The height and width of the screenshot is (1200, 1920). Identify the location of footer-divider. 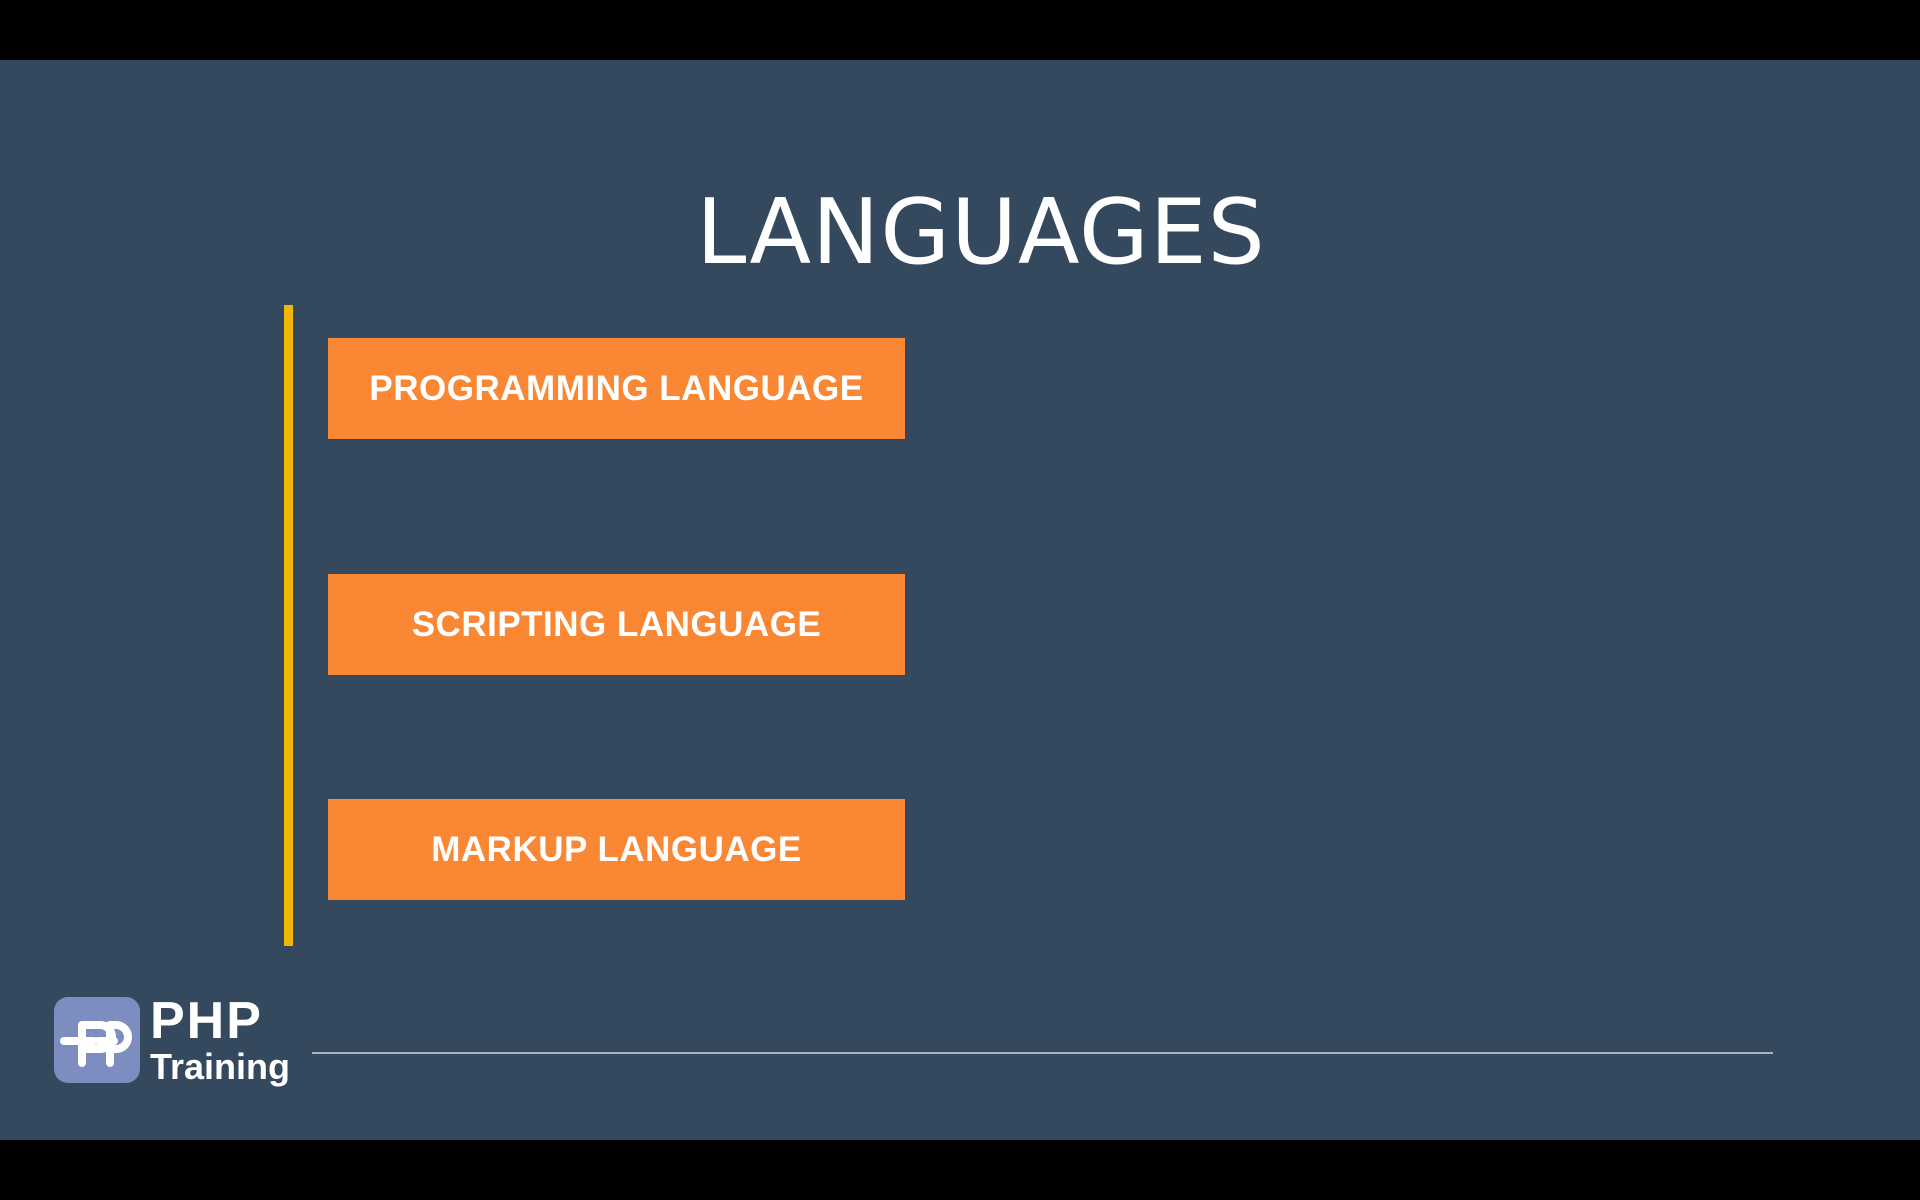
(1042, 1053).